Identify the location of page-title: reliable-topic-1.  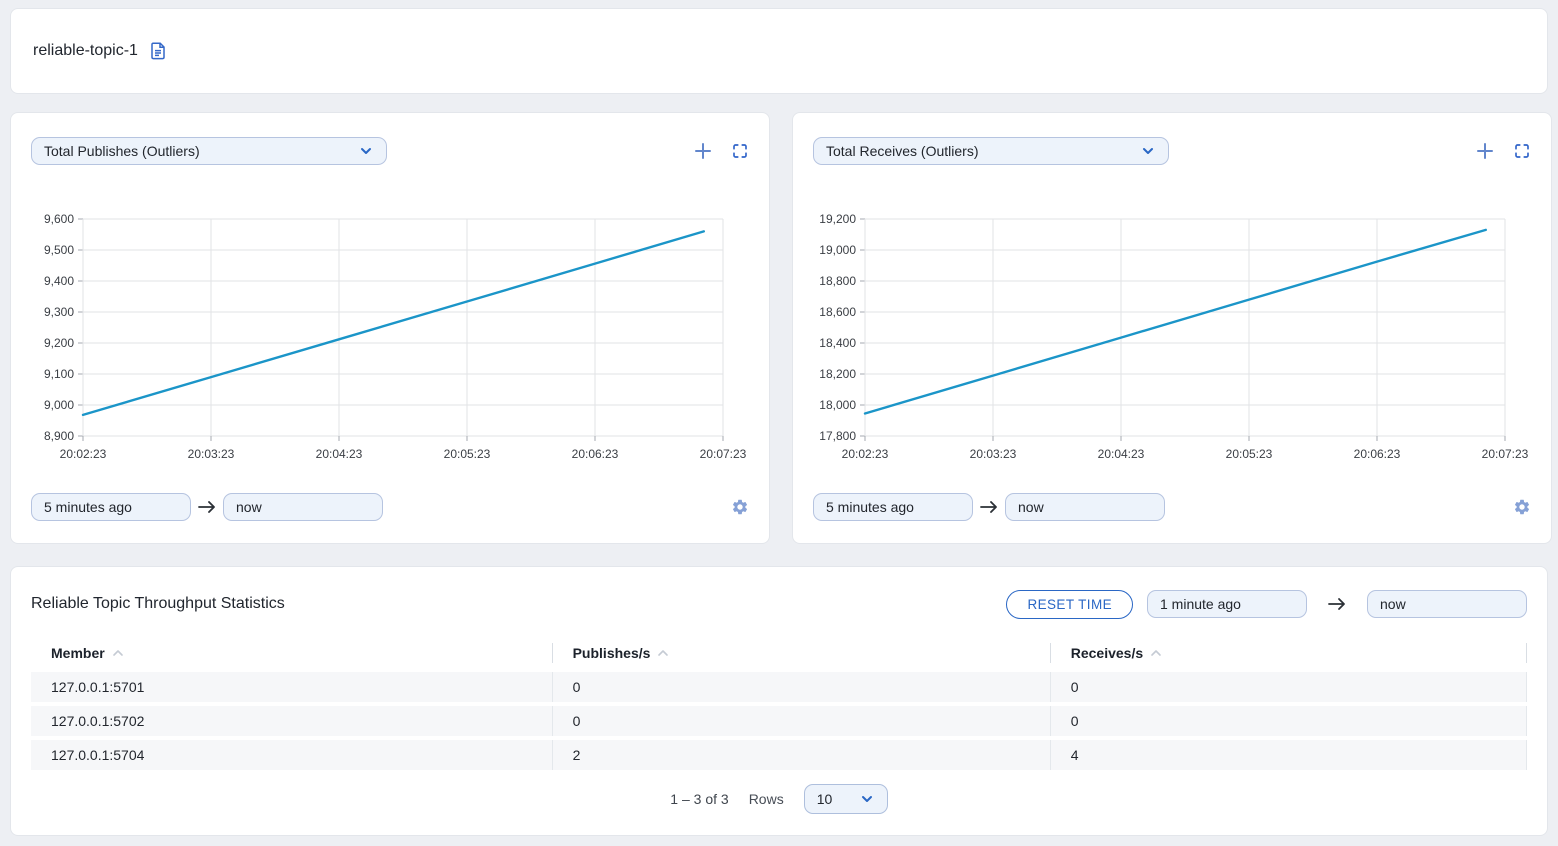
(85, 50).